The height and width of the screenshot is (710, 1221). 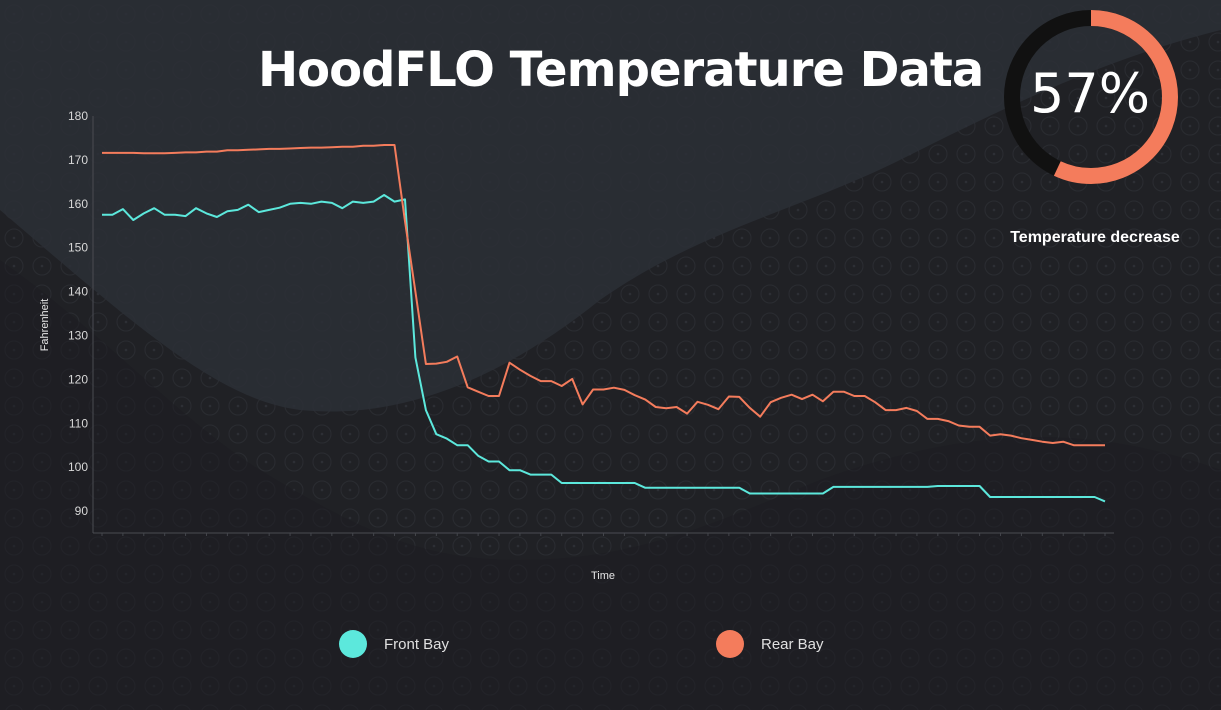 What do you see at coordinates (78, 423) in the screenshot?
I see `y-tick-label: 110` at bounding box center [78, 423].